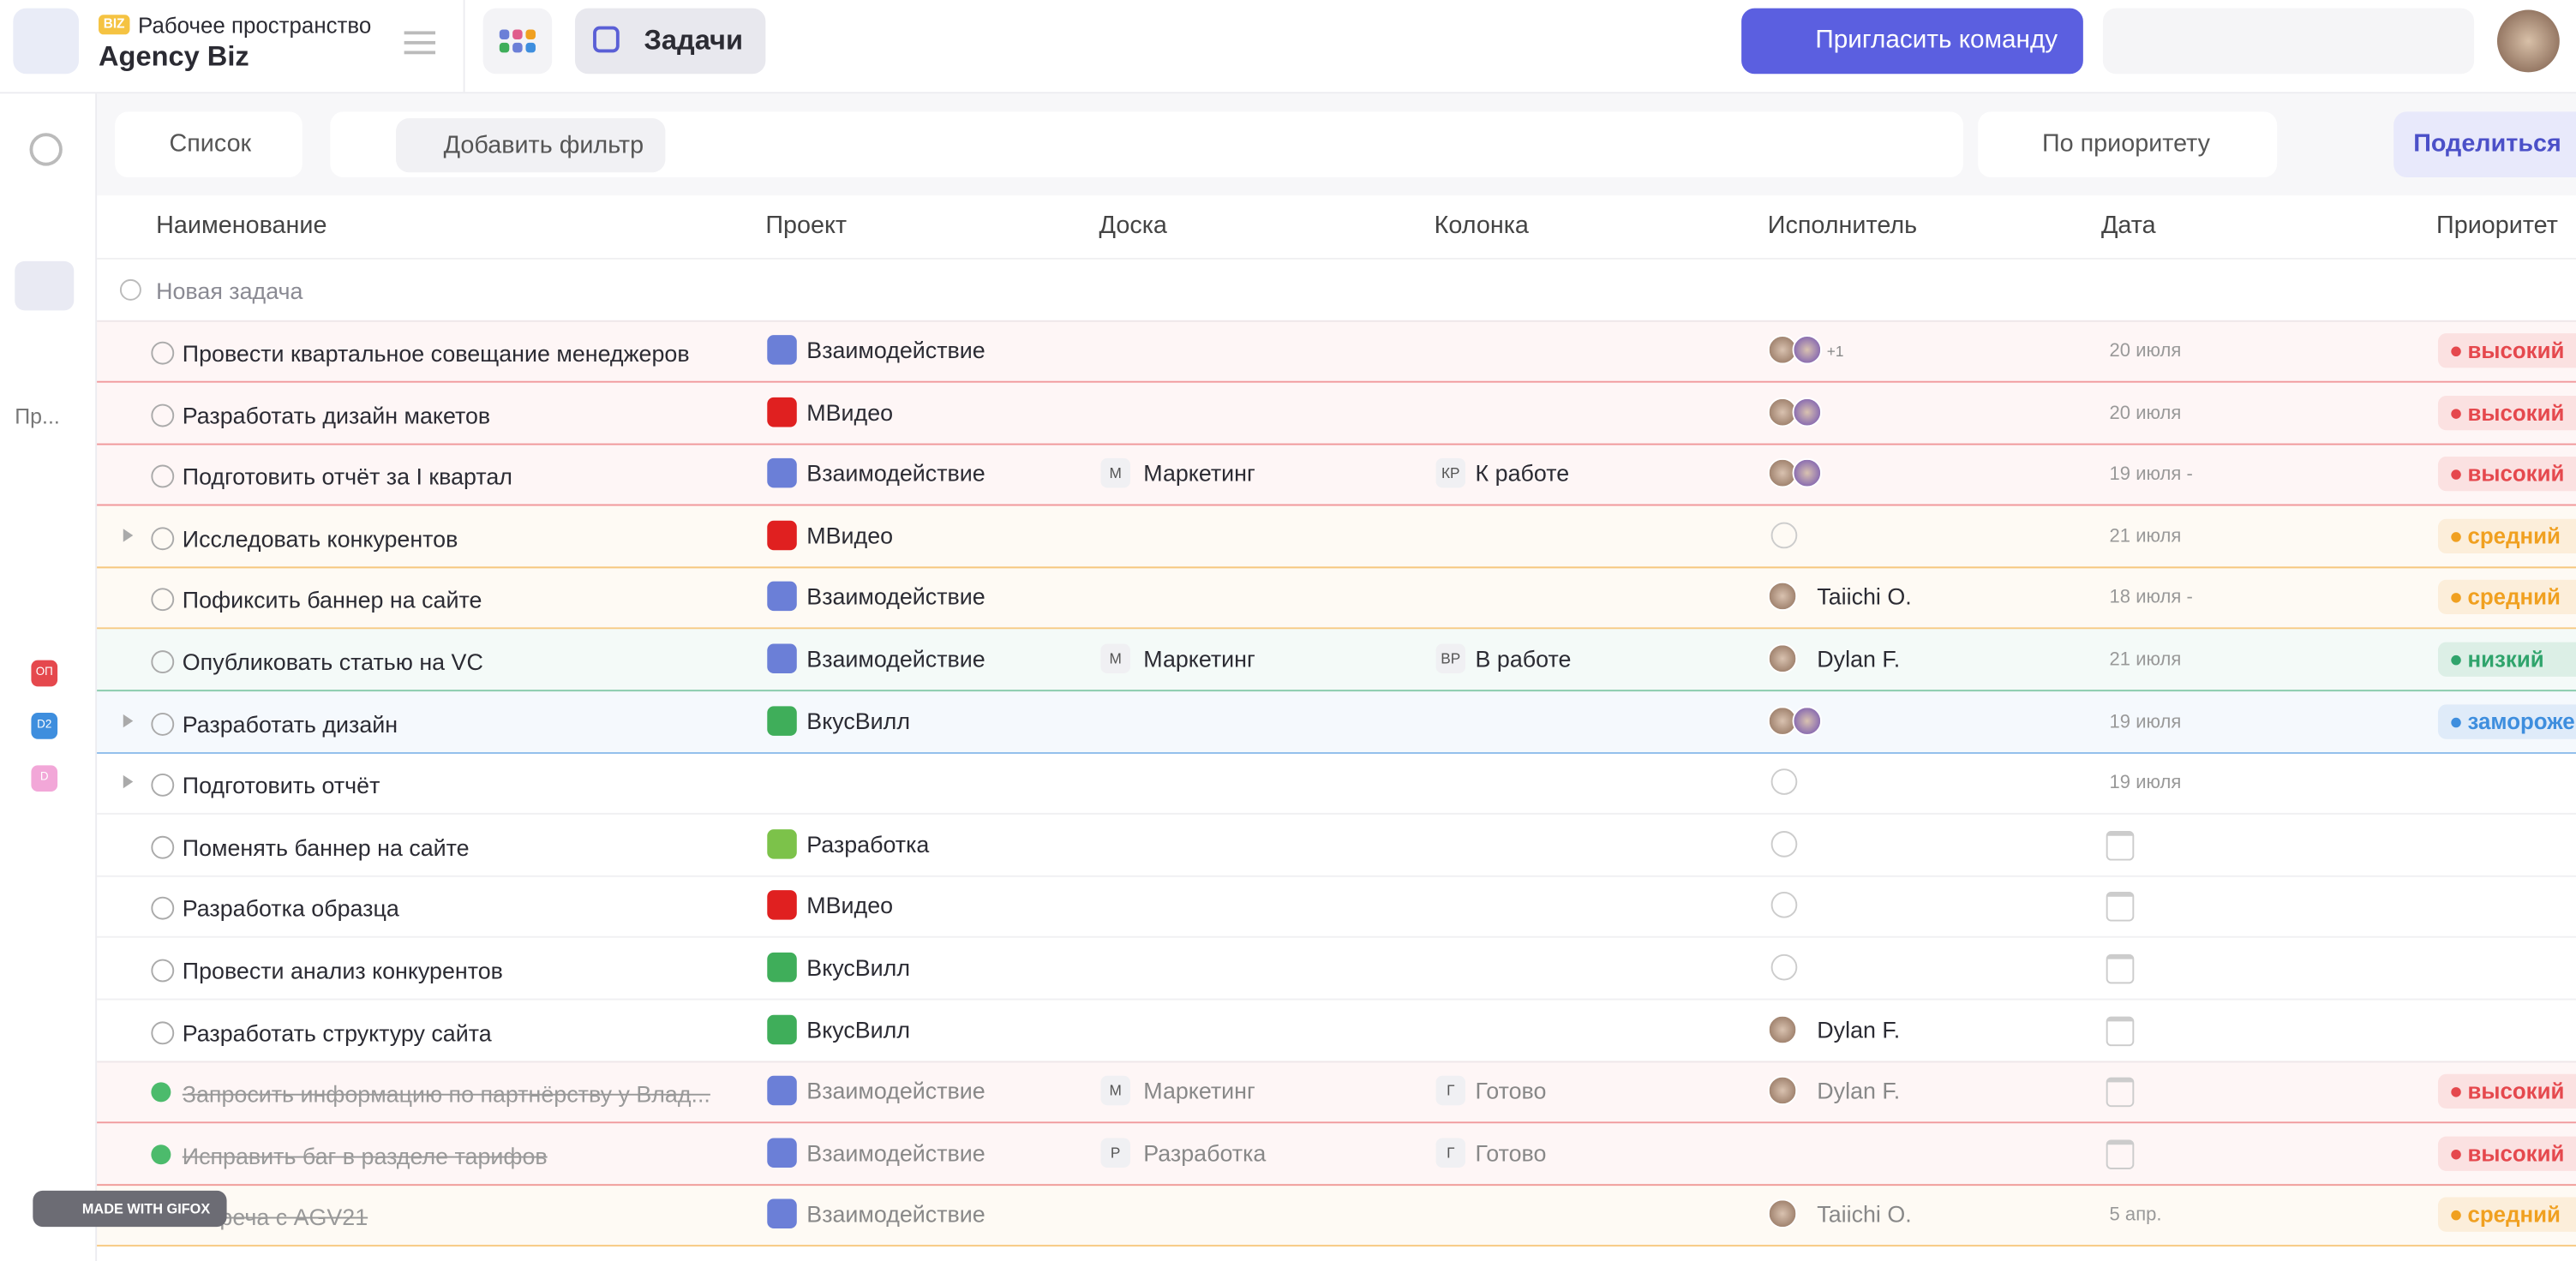 This screenshot has height=1261, width=2576. What do you see at coordinates (2288, 42) in the screenshot?
I see `header-icons` at bounding box center [2288, 42].